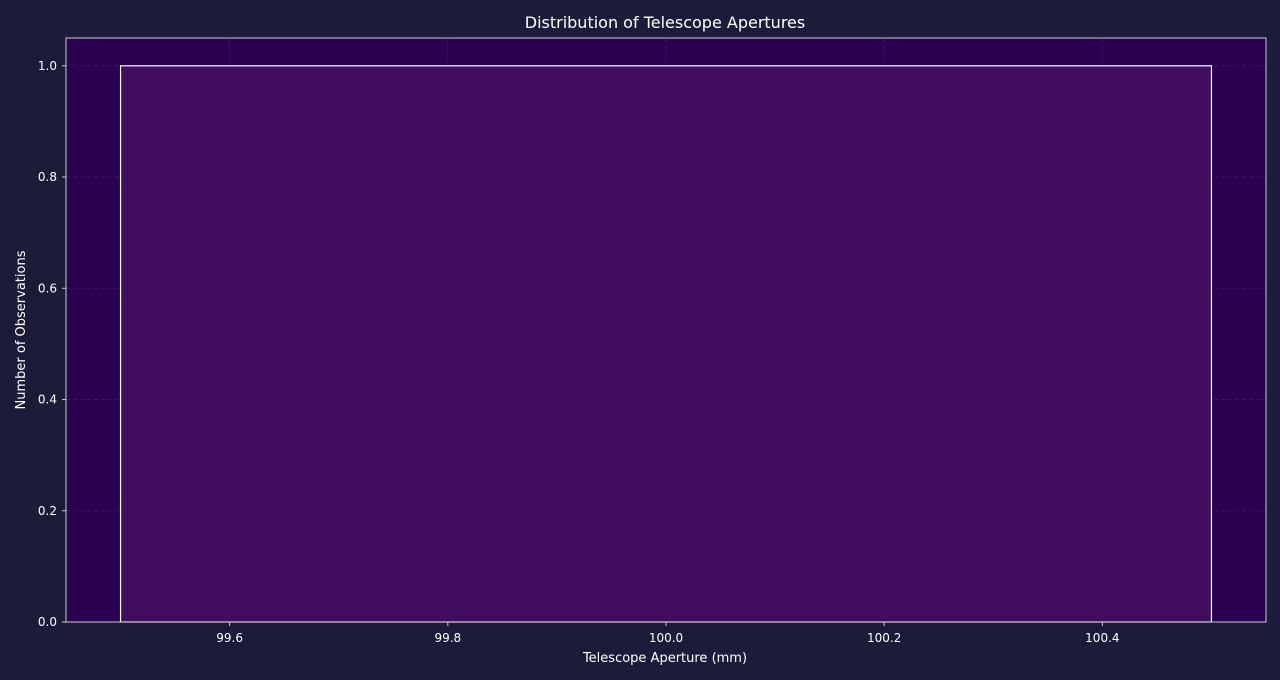 This screenshot has height=680, width=1280. What do you see at coordinates (666, 638) in the screenshot?
I see `x-tick-label-2: 100.0` at bounding box center [666, 638].